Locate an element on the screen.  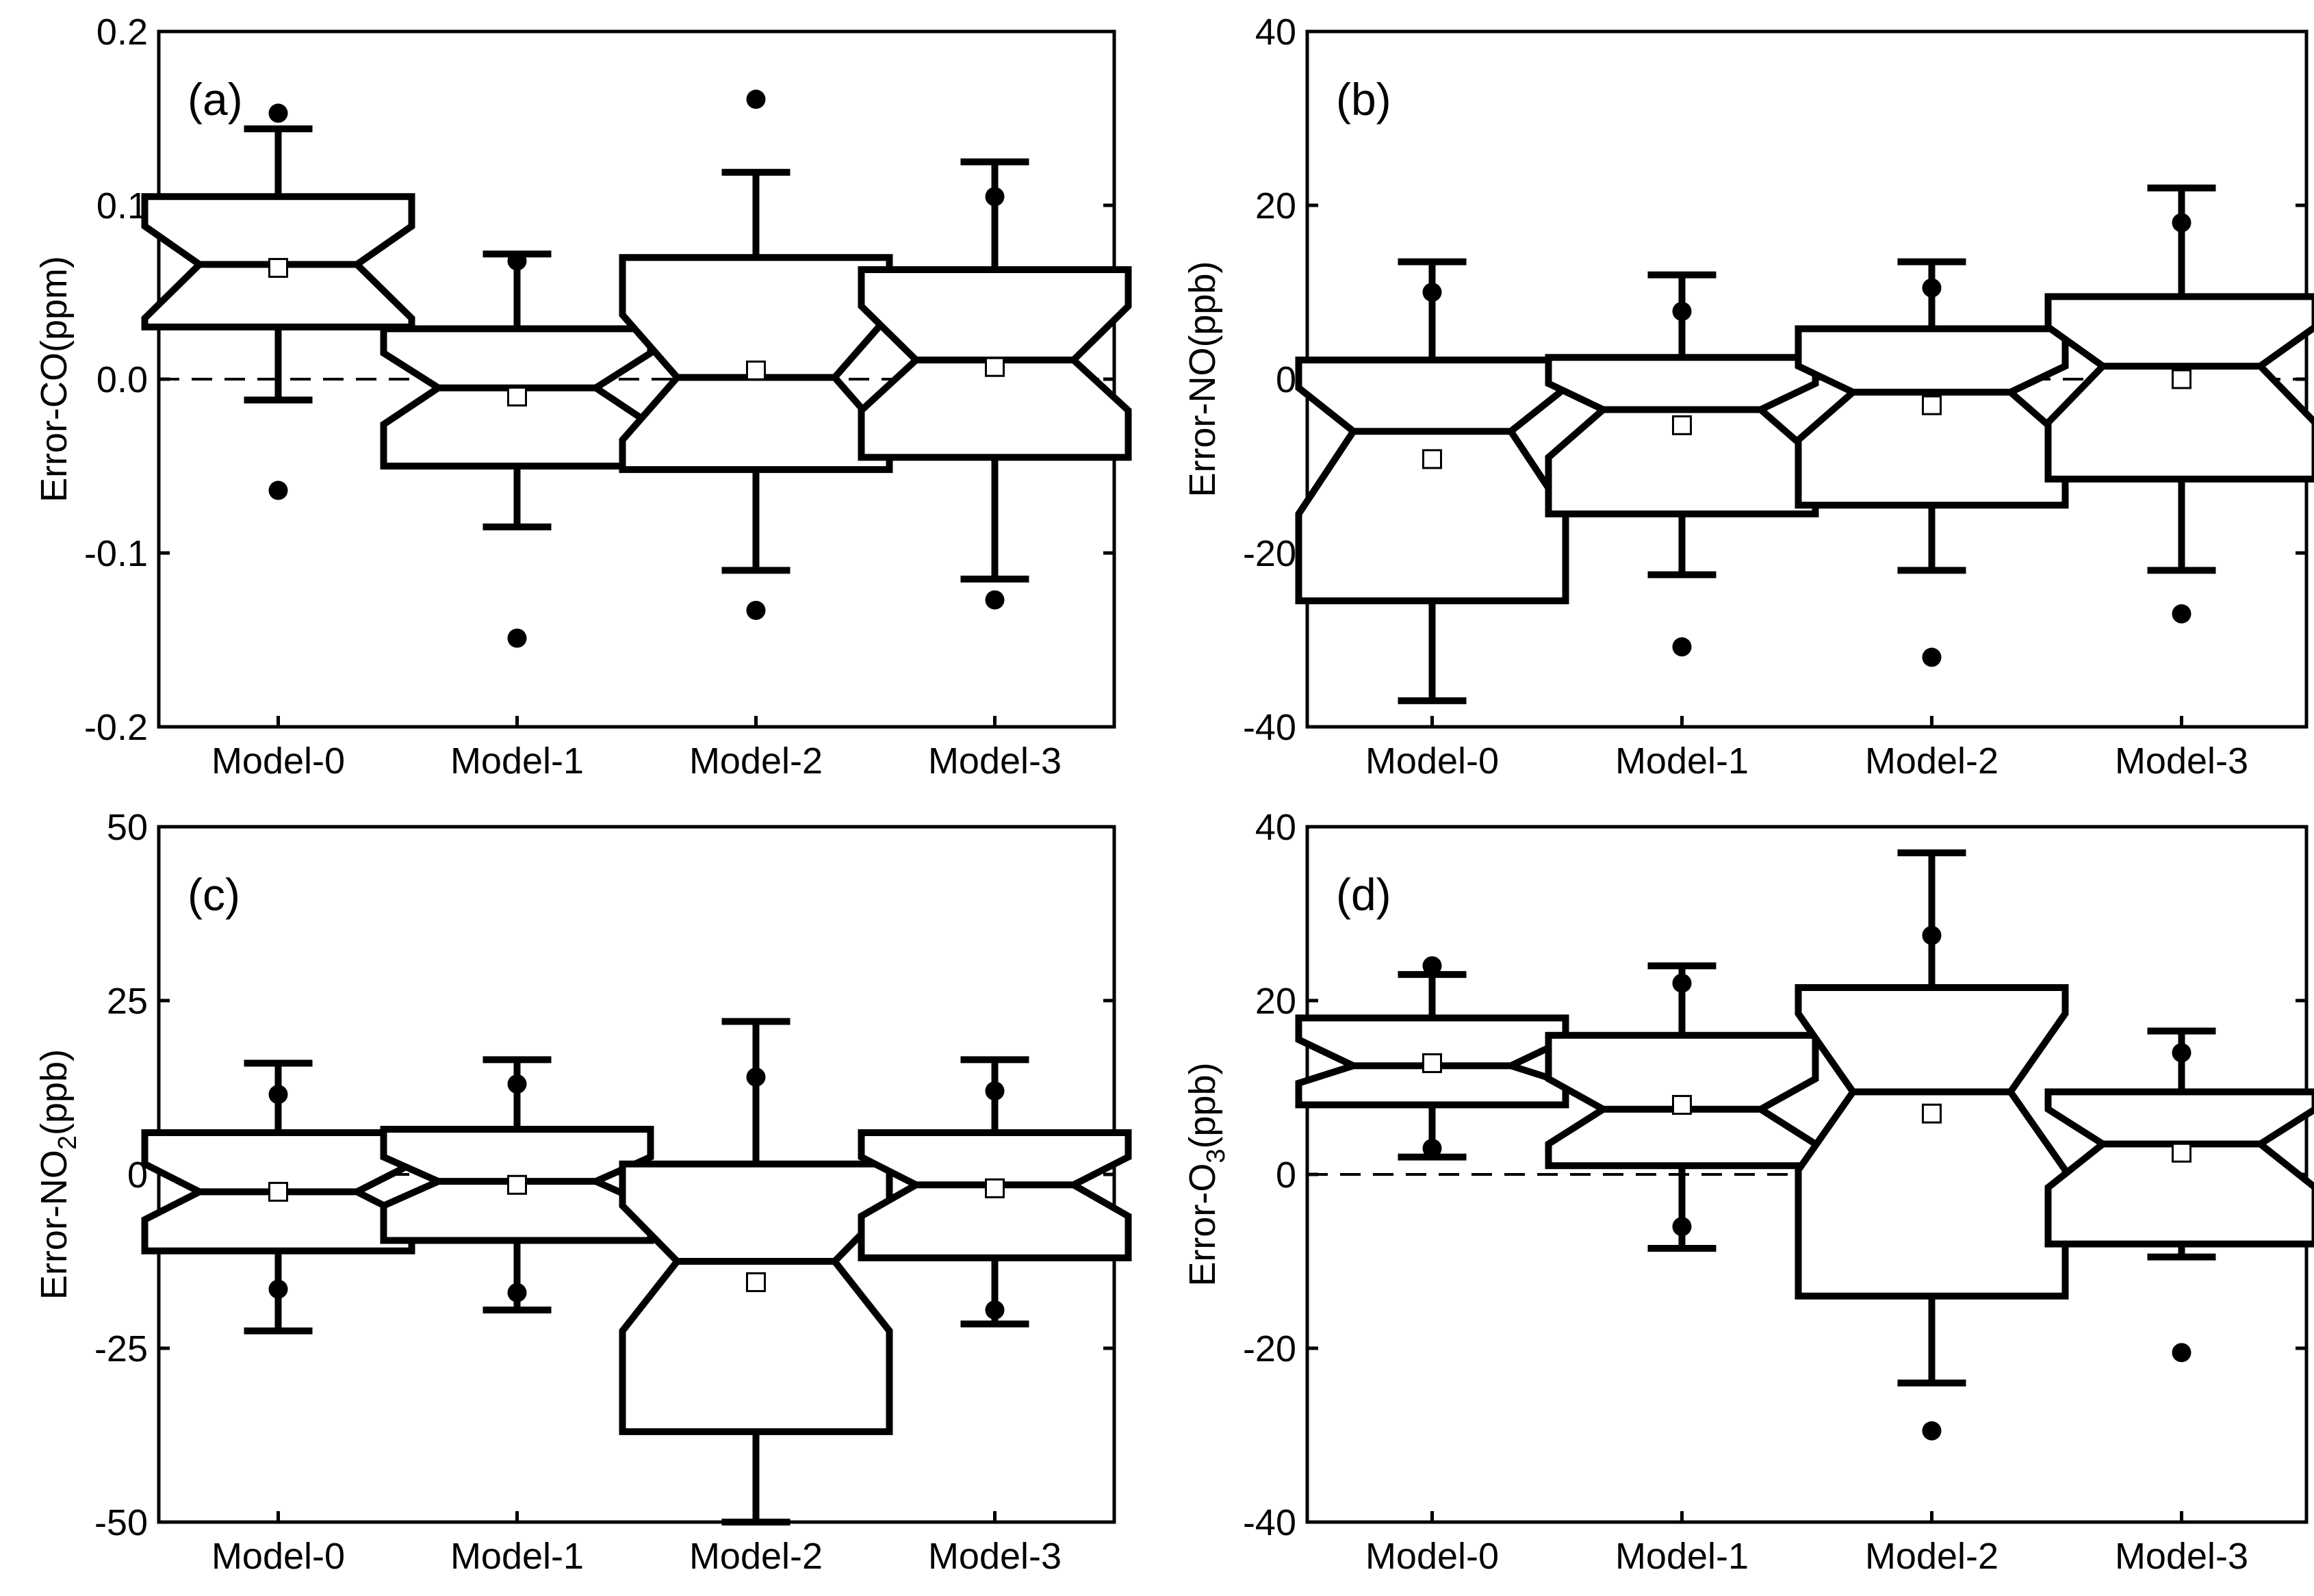
y-tick-label: -25 is located at coordinates (121, 1348).